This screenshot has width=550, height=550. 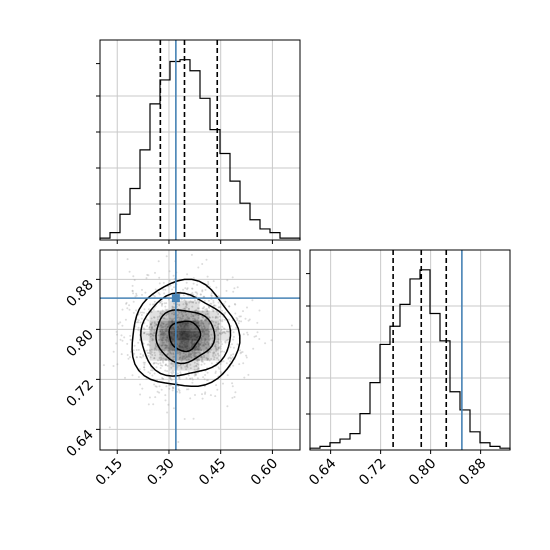 I want to click on contour-line, so click(x=186, y=334).